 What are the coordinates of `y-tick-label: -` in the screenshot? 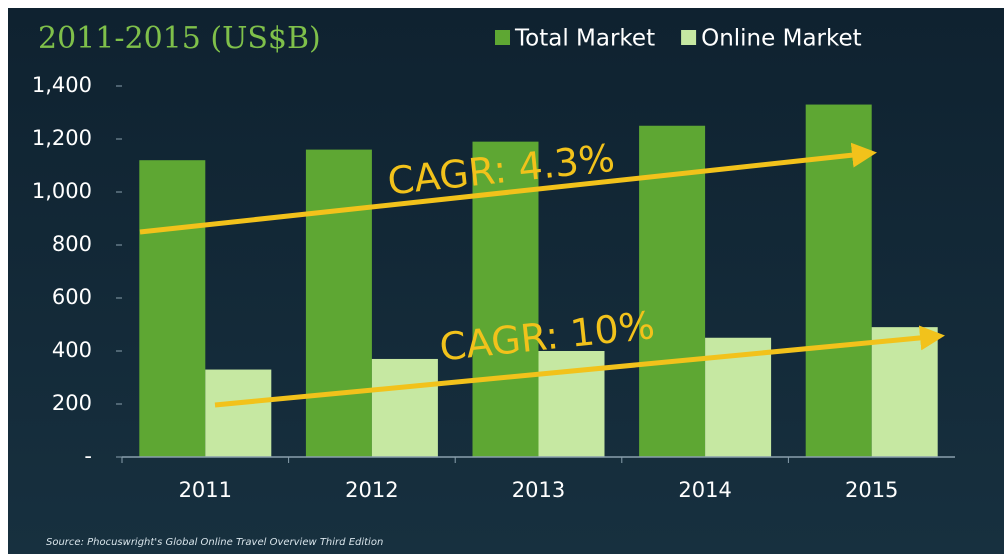 It's located at (88, 456).